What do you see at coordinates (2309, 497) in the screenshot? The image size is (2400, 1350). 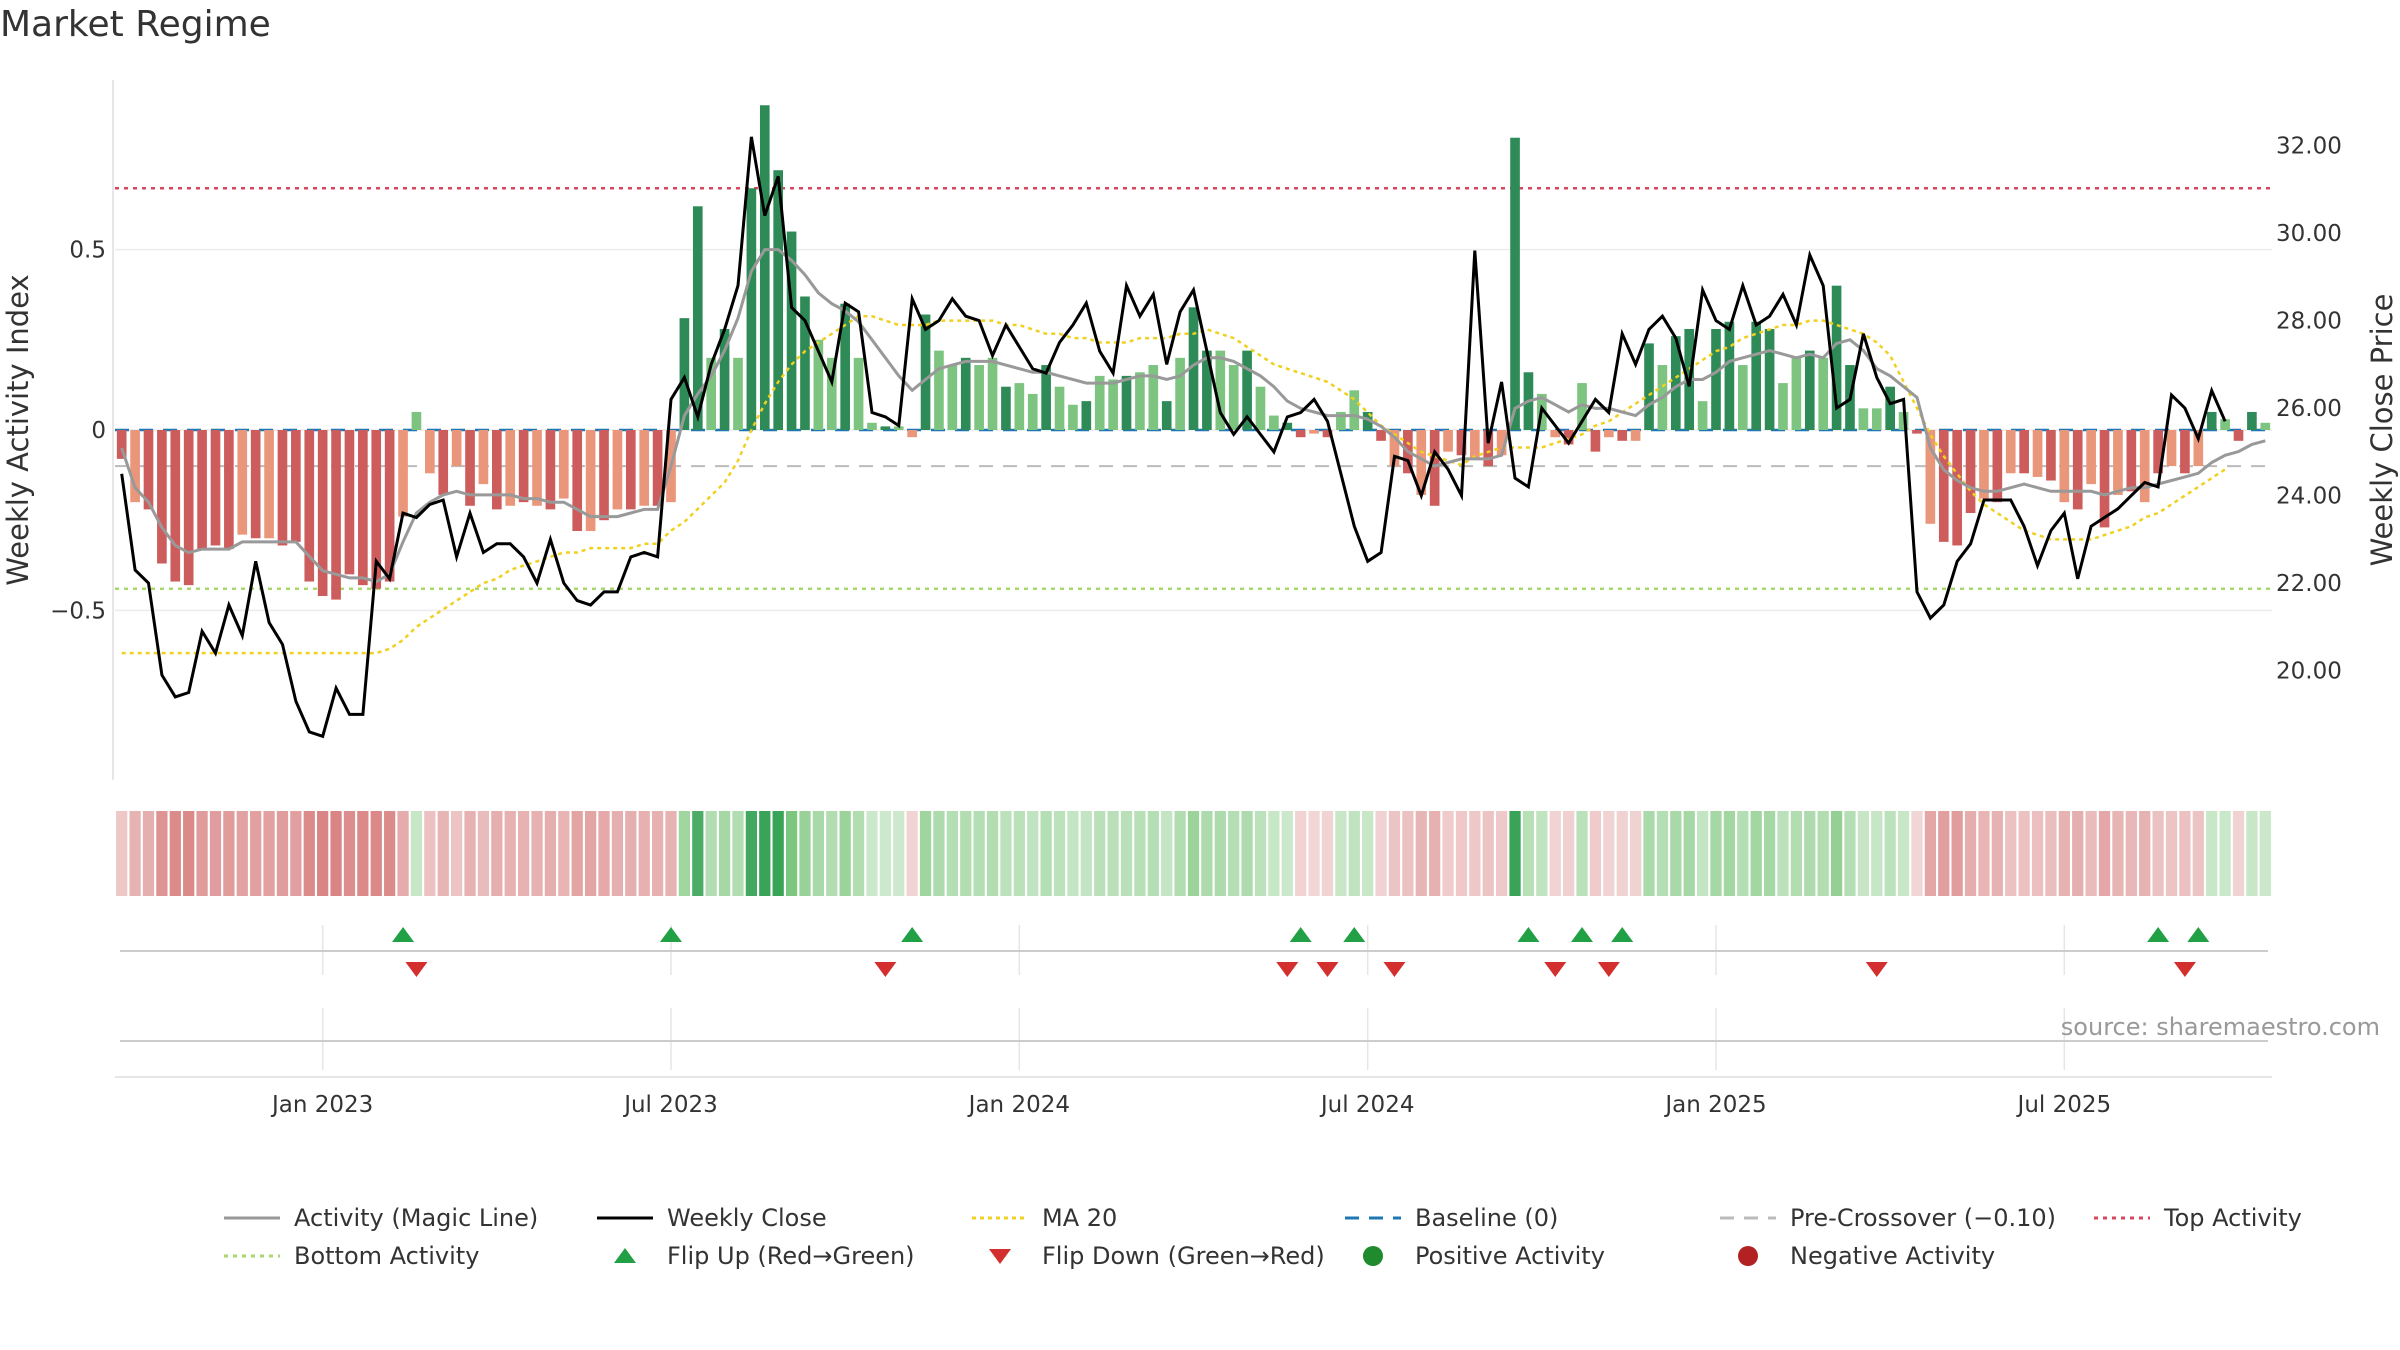 I see `y-right-tick-4: 24.00` at bounding box center [2309, 497].